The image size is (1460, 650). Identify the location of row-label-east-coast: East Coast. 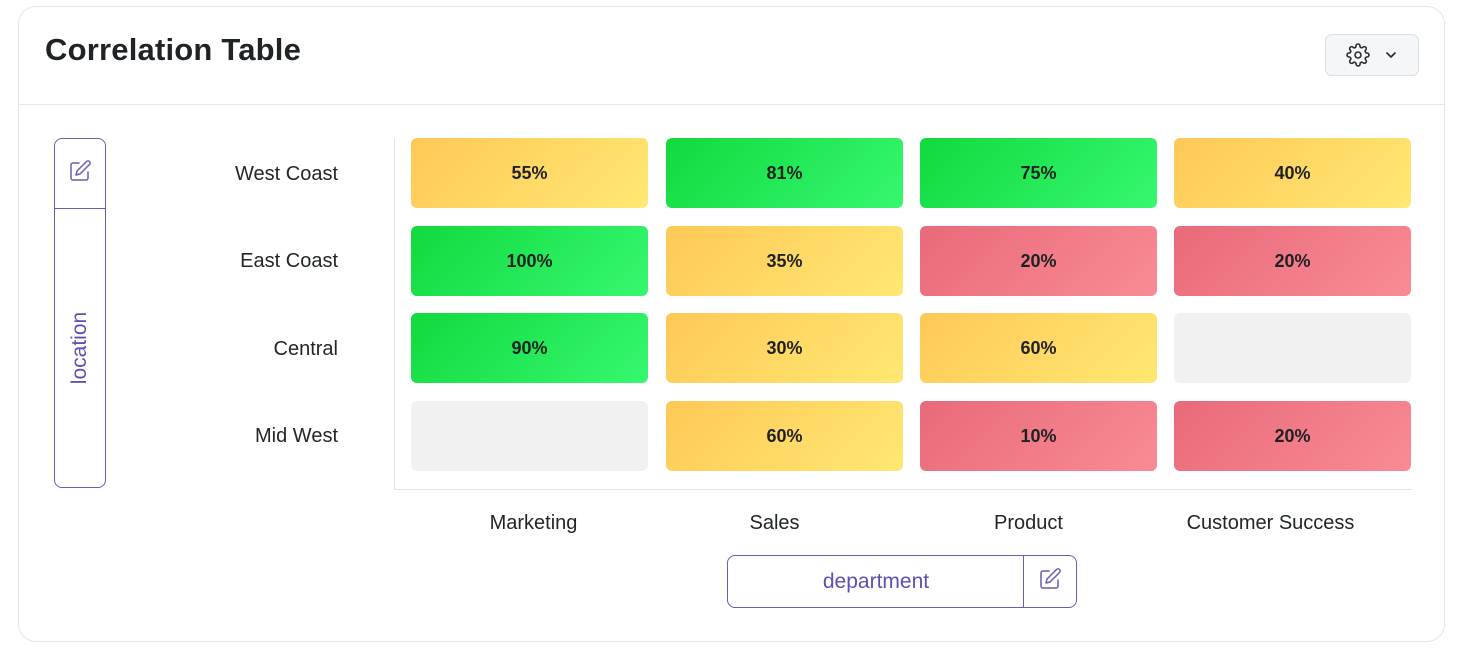
(289, 261).